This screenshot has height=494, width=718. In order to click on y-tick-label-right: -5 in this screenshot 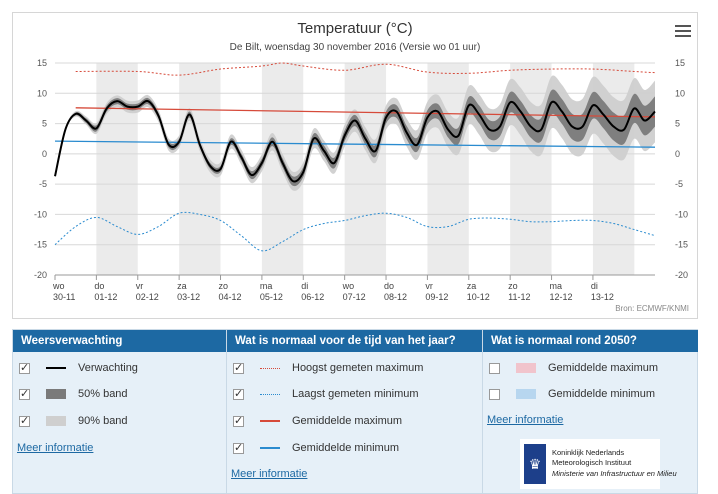, I will do `click(679, 184)`.